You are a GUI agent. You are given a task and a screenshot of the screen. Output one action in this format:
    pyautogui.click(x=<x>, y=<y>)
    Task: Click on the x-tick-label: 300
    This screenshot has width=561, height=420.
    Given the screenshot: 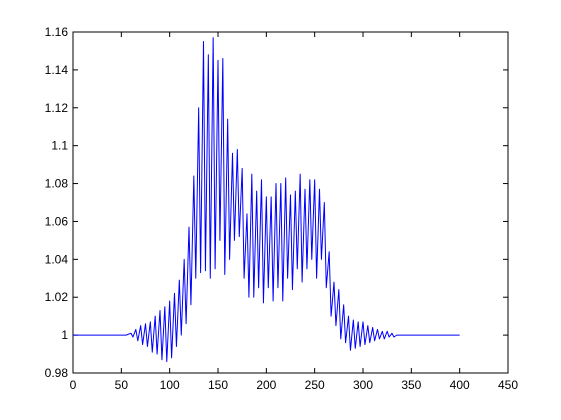 What is the action you would take?
    pyautogui.click(x=363, y=385)
    